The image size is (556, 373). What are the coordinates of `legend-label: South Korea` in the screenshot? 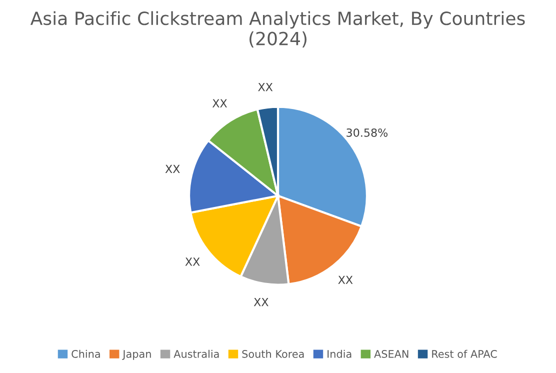 It's located at (273, 354).